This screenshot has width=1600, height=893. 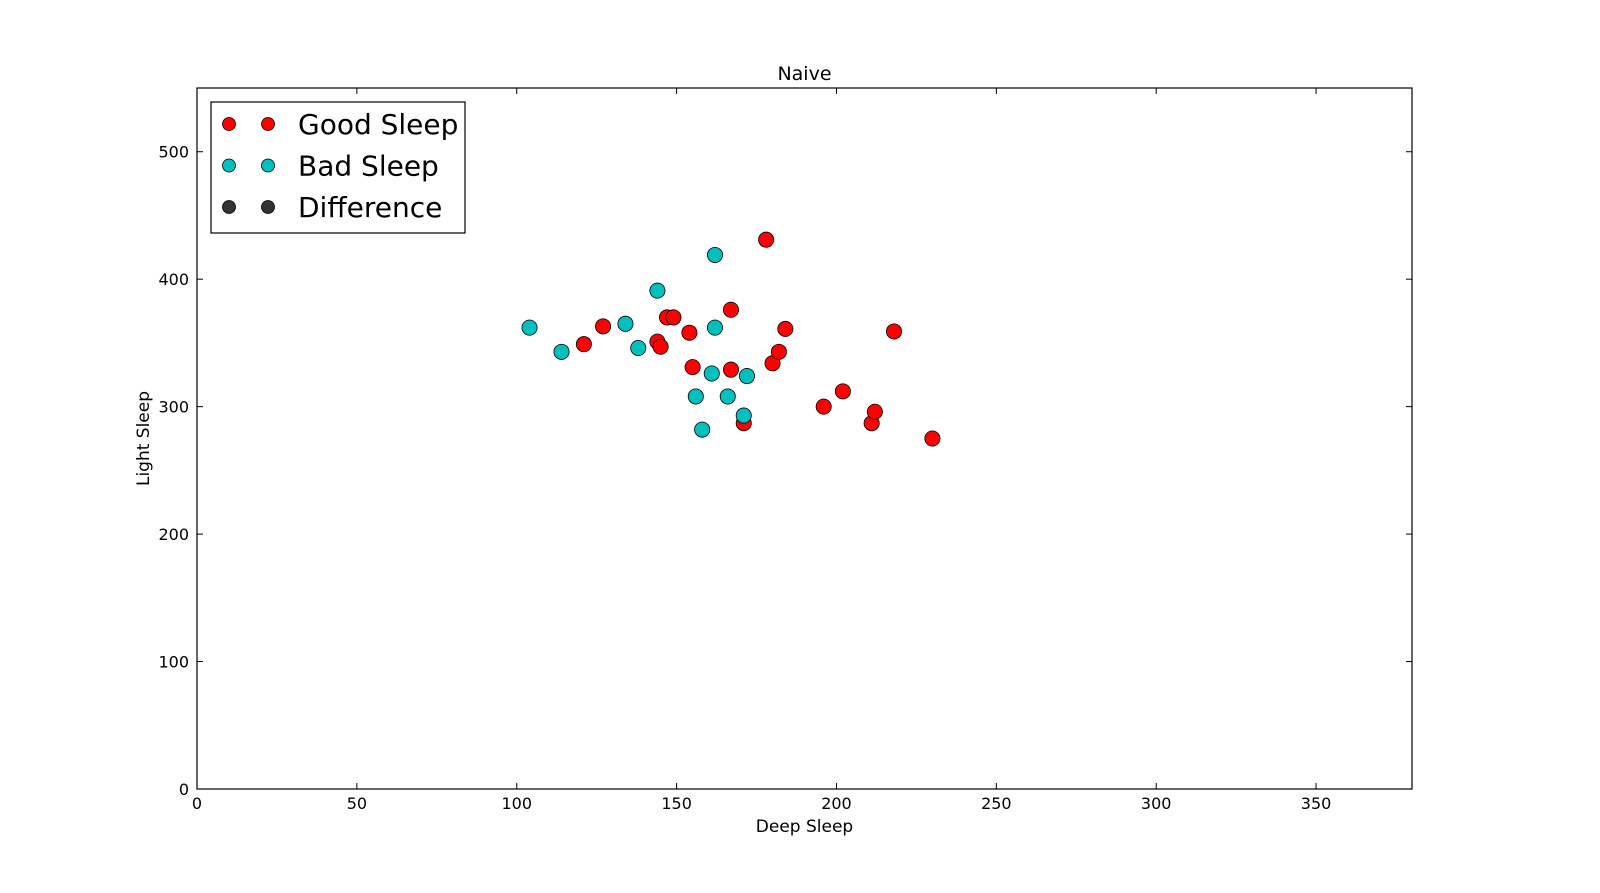 What do you see at coordinates (378, 124) in the screenshot?
I see `legend-label-good-sleep: Good Sleep` at bounding box center [378, 124].